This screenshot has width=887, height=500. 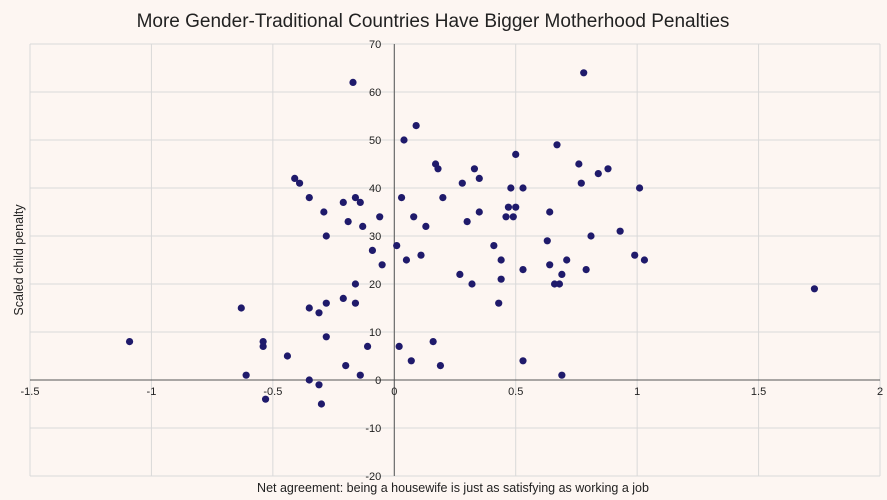 What do you see at coordinates (758, 392) in the screenshot?
I see `x-tick-label: 1.5` at bounding box center [758, 392].